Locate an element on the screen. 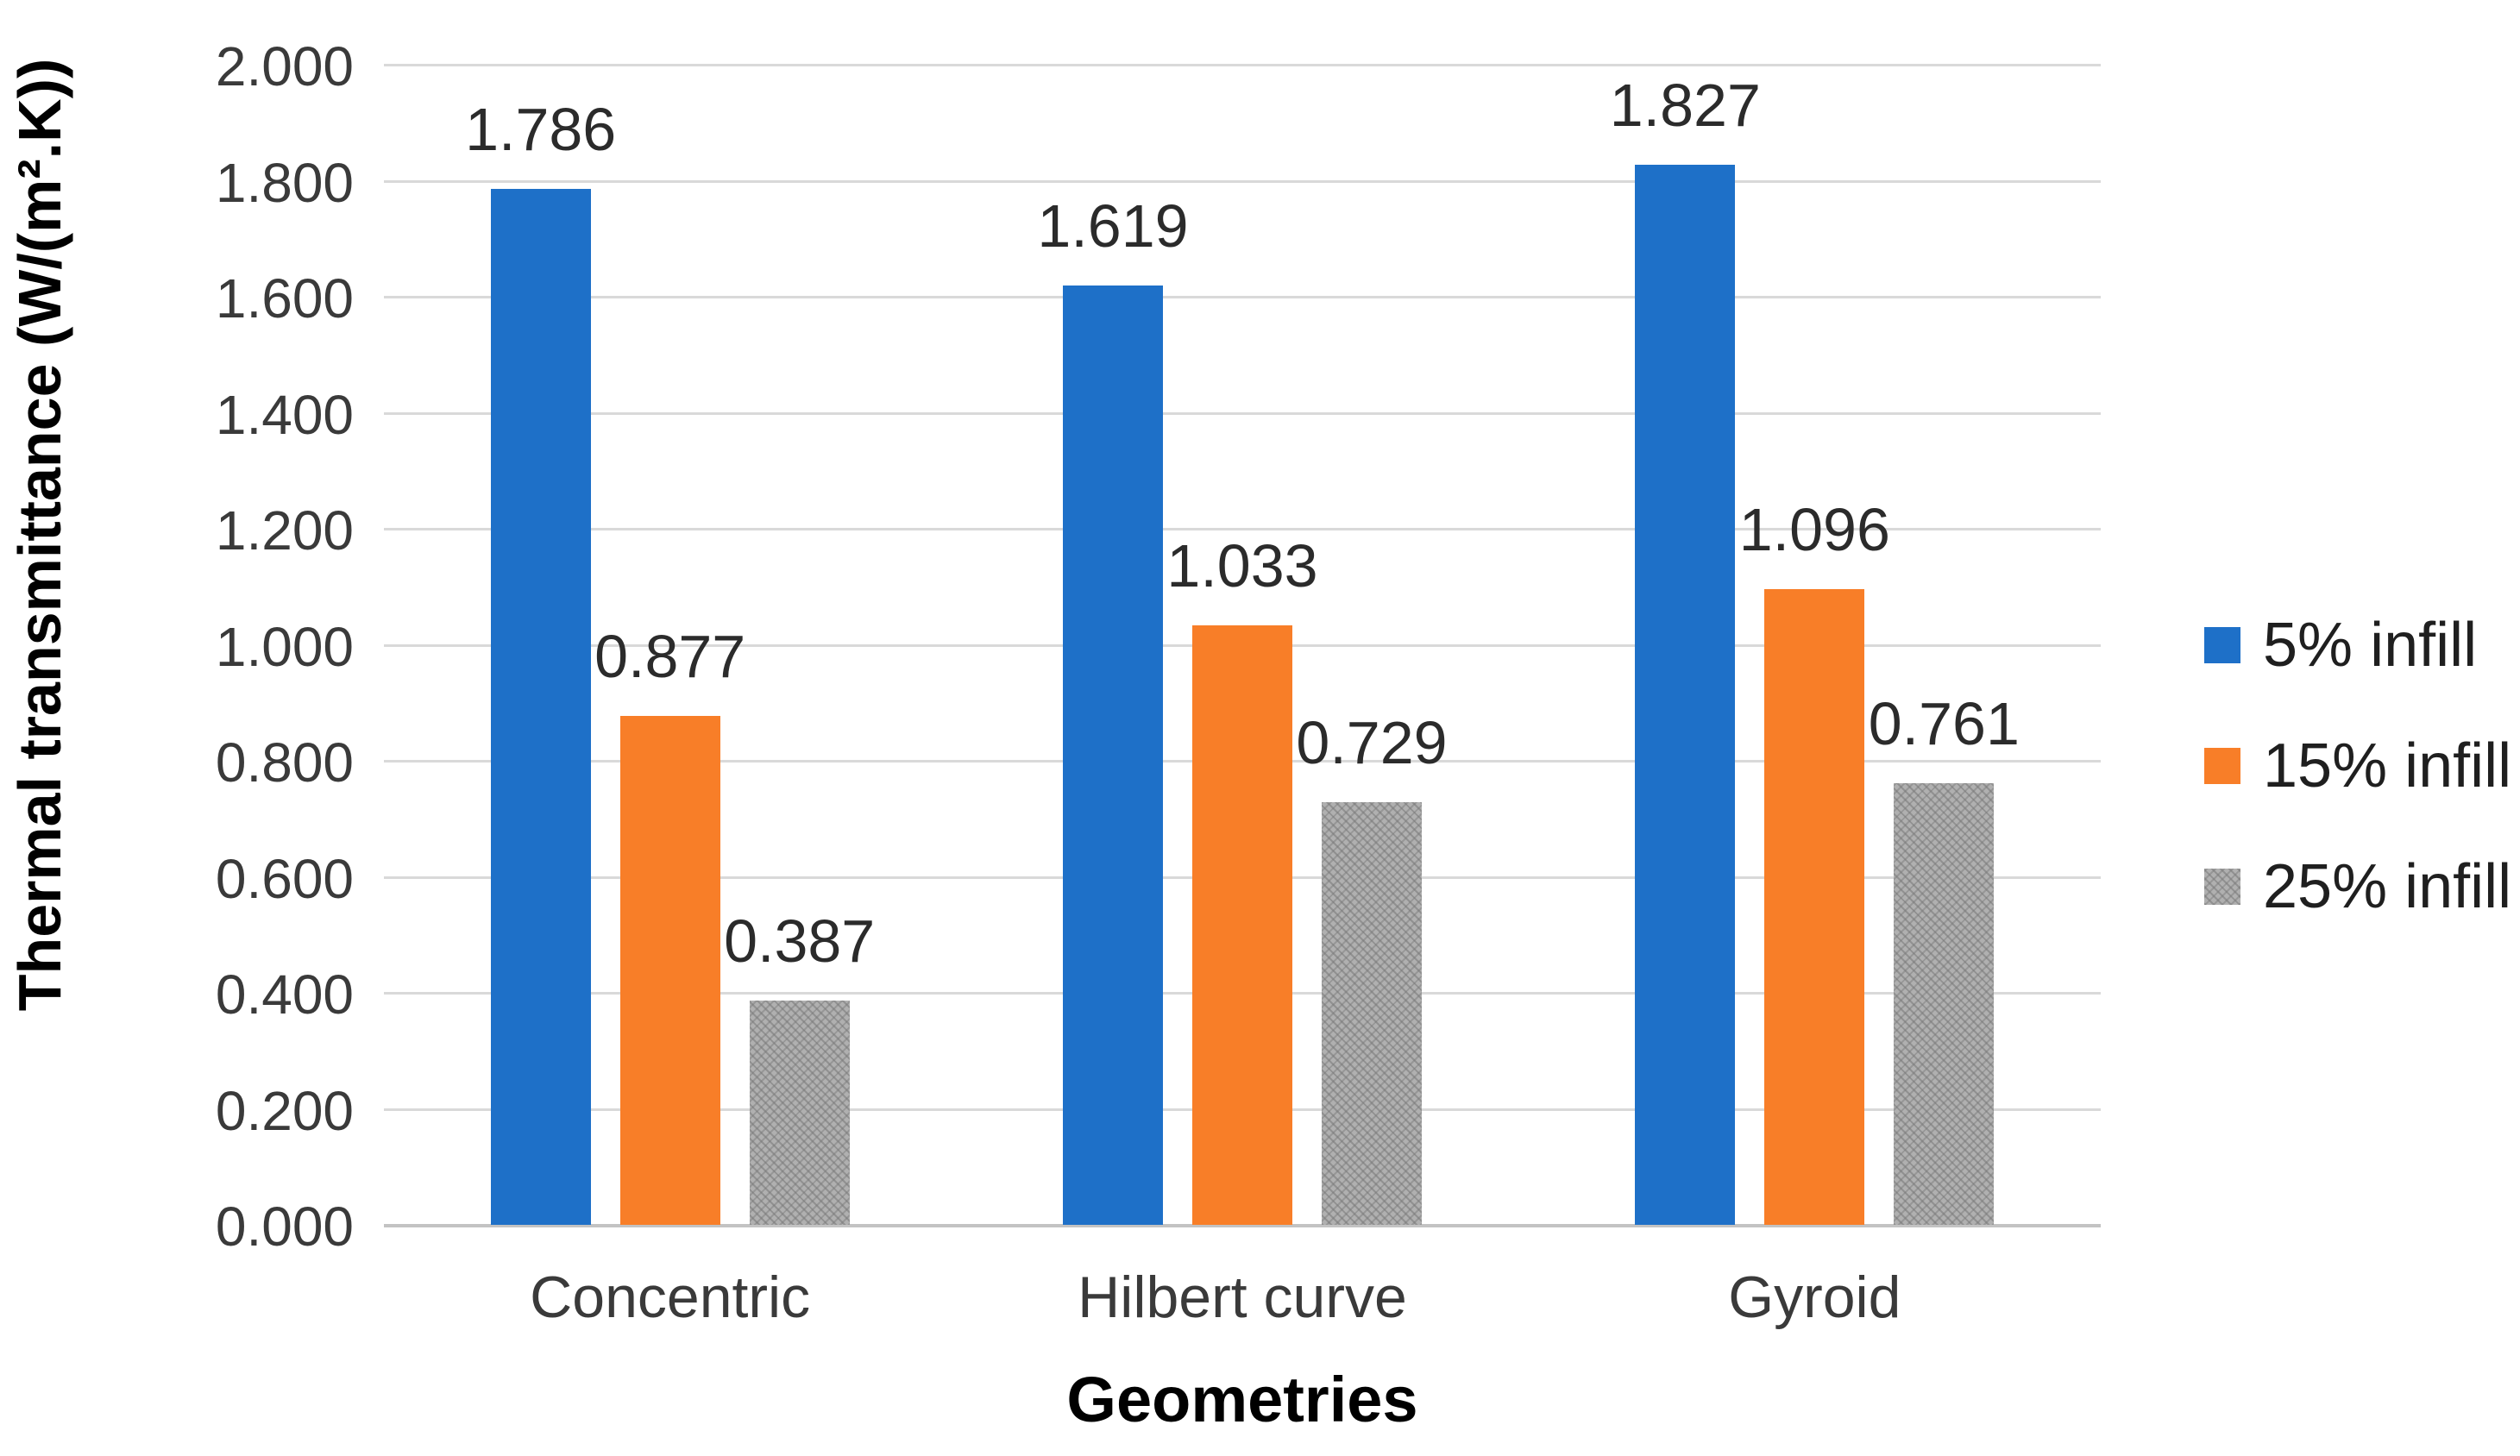  category-label: Hilbert curve is located at coordinates (1242, 1297).